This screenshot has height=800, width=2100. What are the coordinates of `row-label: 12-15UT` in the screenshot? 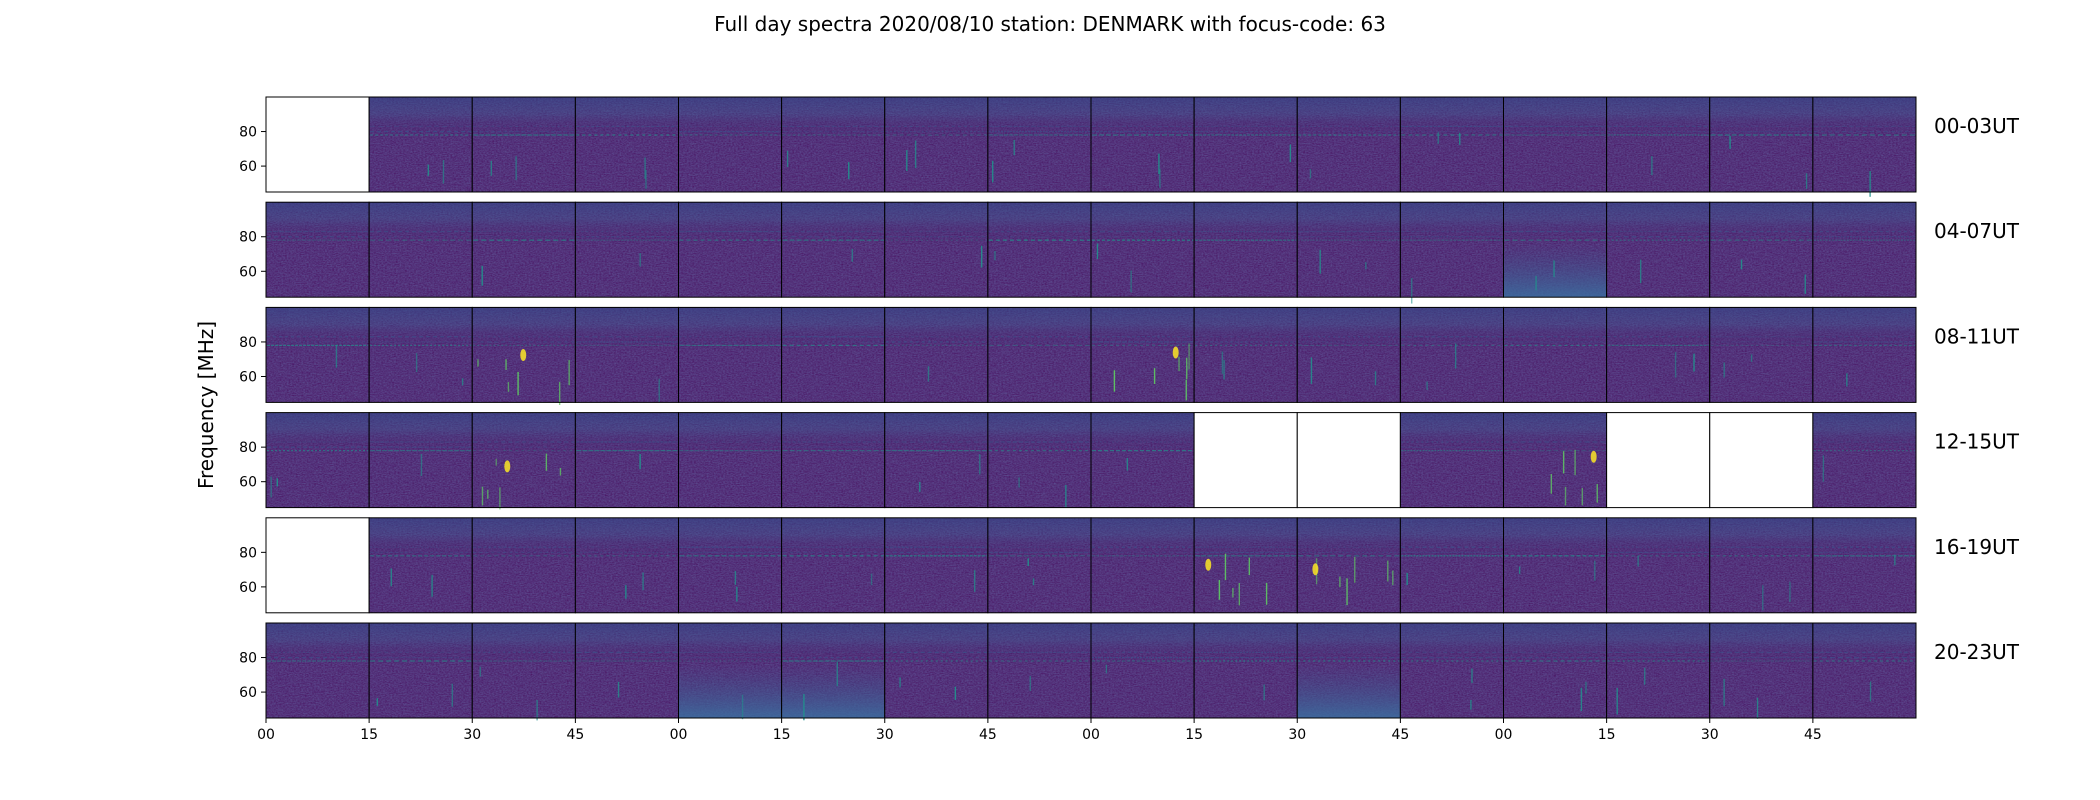 It's located at (1977, 442).